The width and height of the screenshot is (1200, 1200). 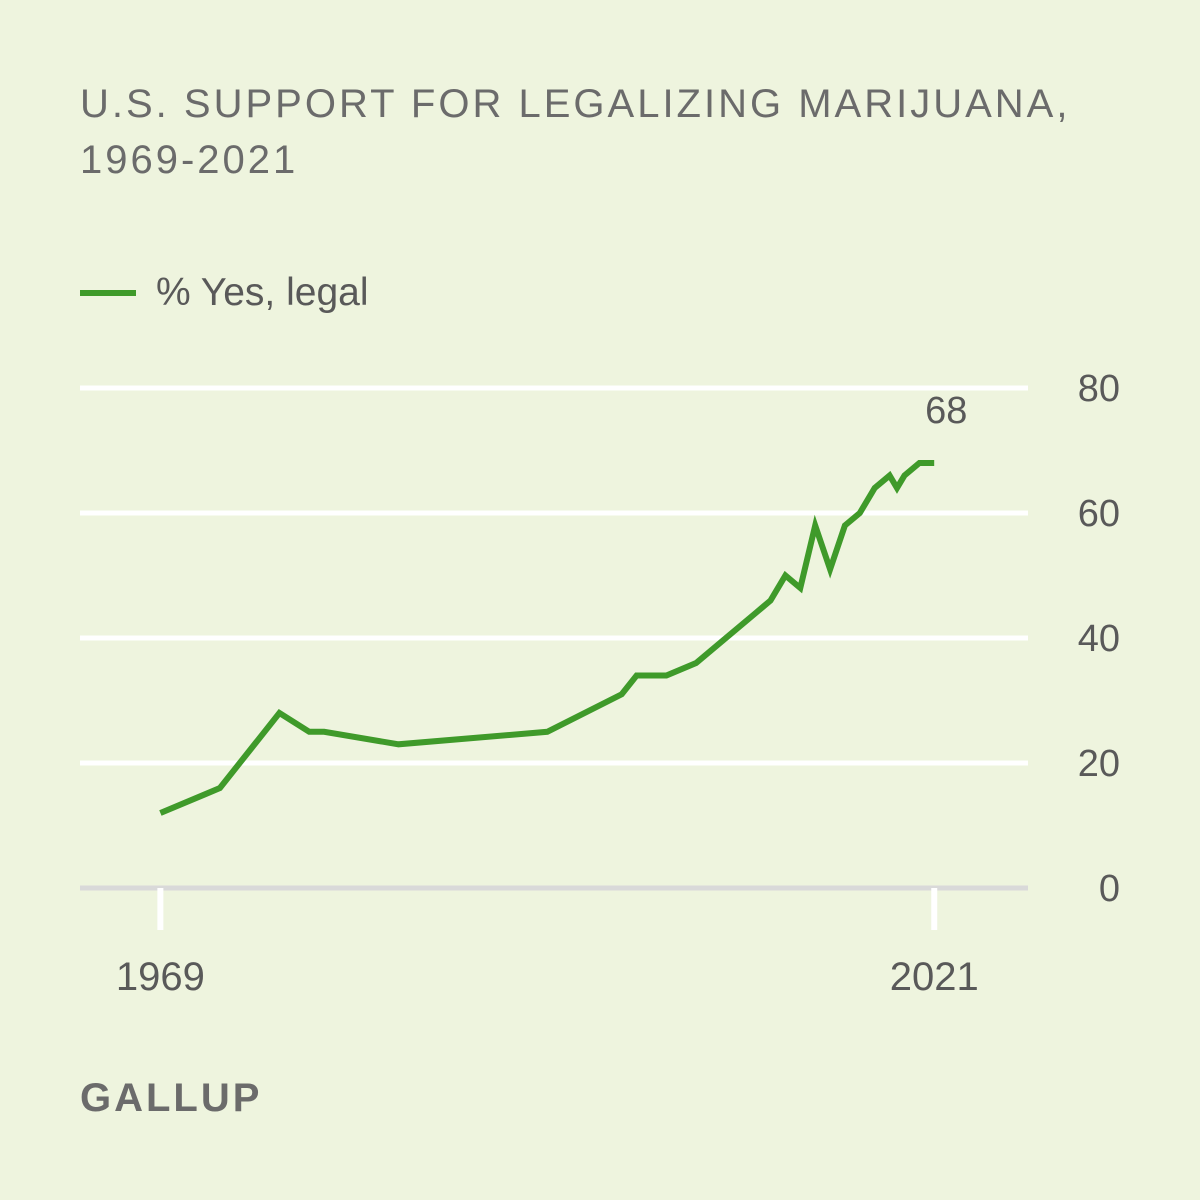 What do you see at coordinates (1099, 639) in the screenshot?
I see `y-tick-label-40: 40` at bounding box center [1099, 639].